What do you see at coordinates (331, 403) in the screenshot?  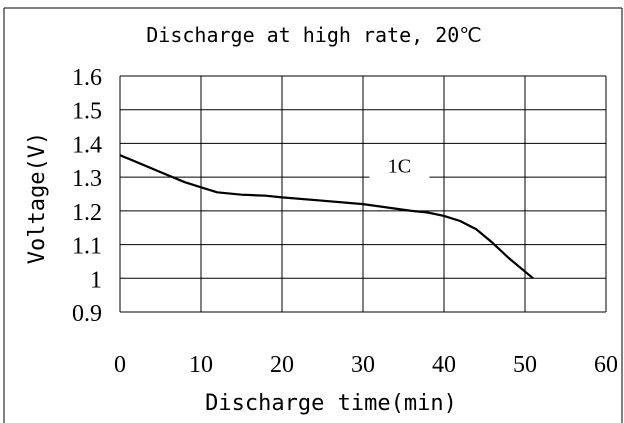 I see `x-axis-label: Discharge time(min)` at bounding box center [331, 403].